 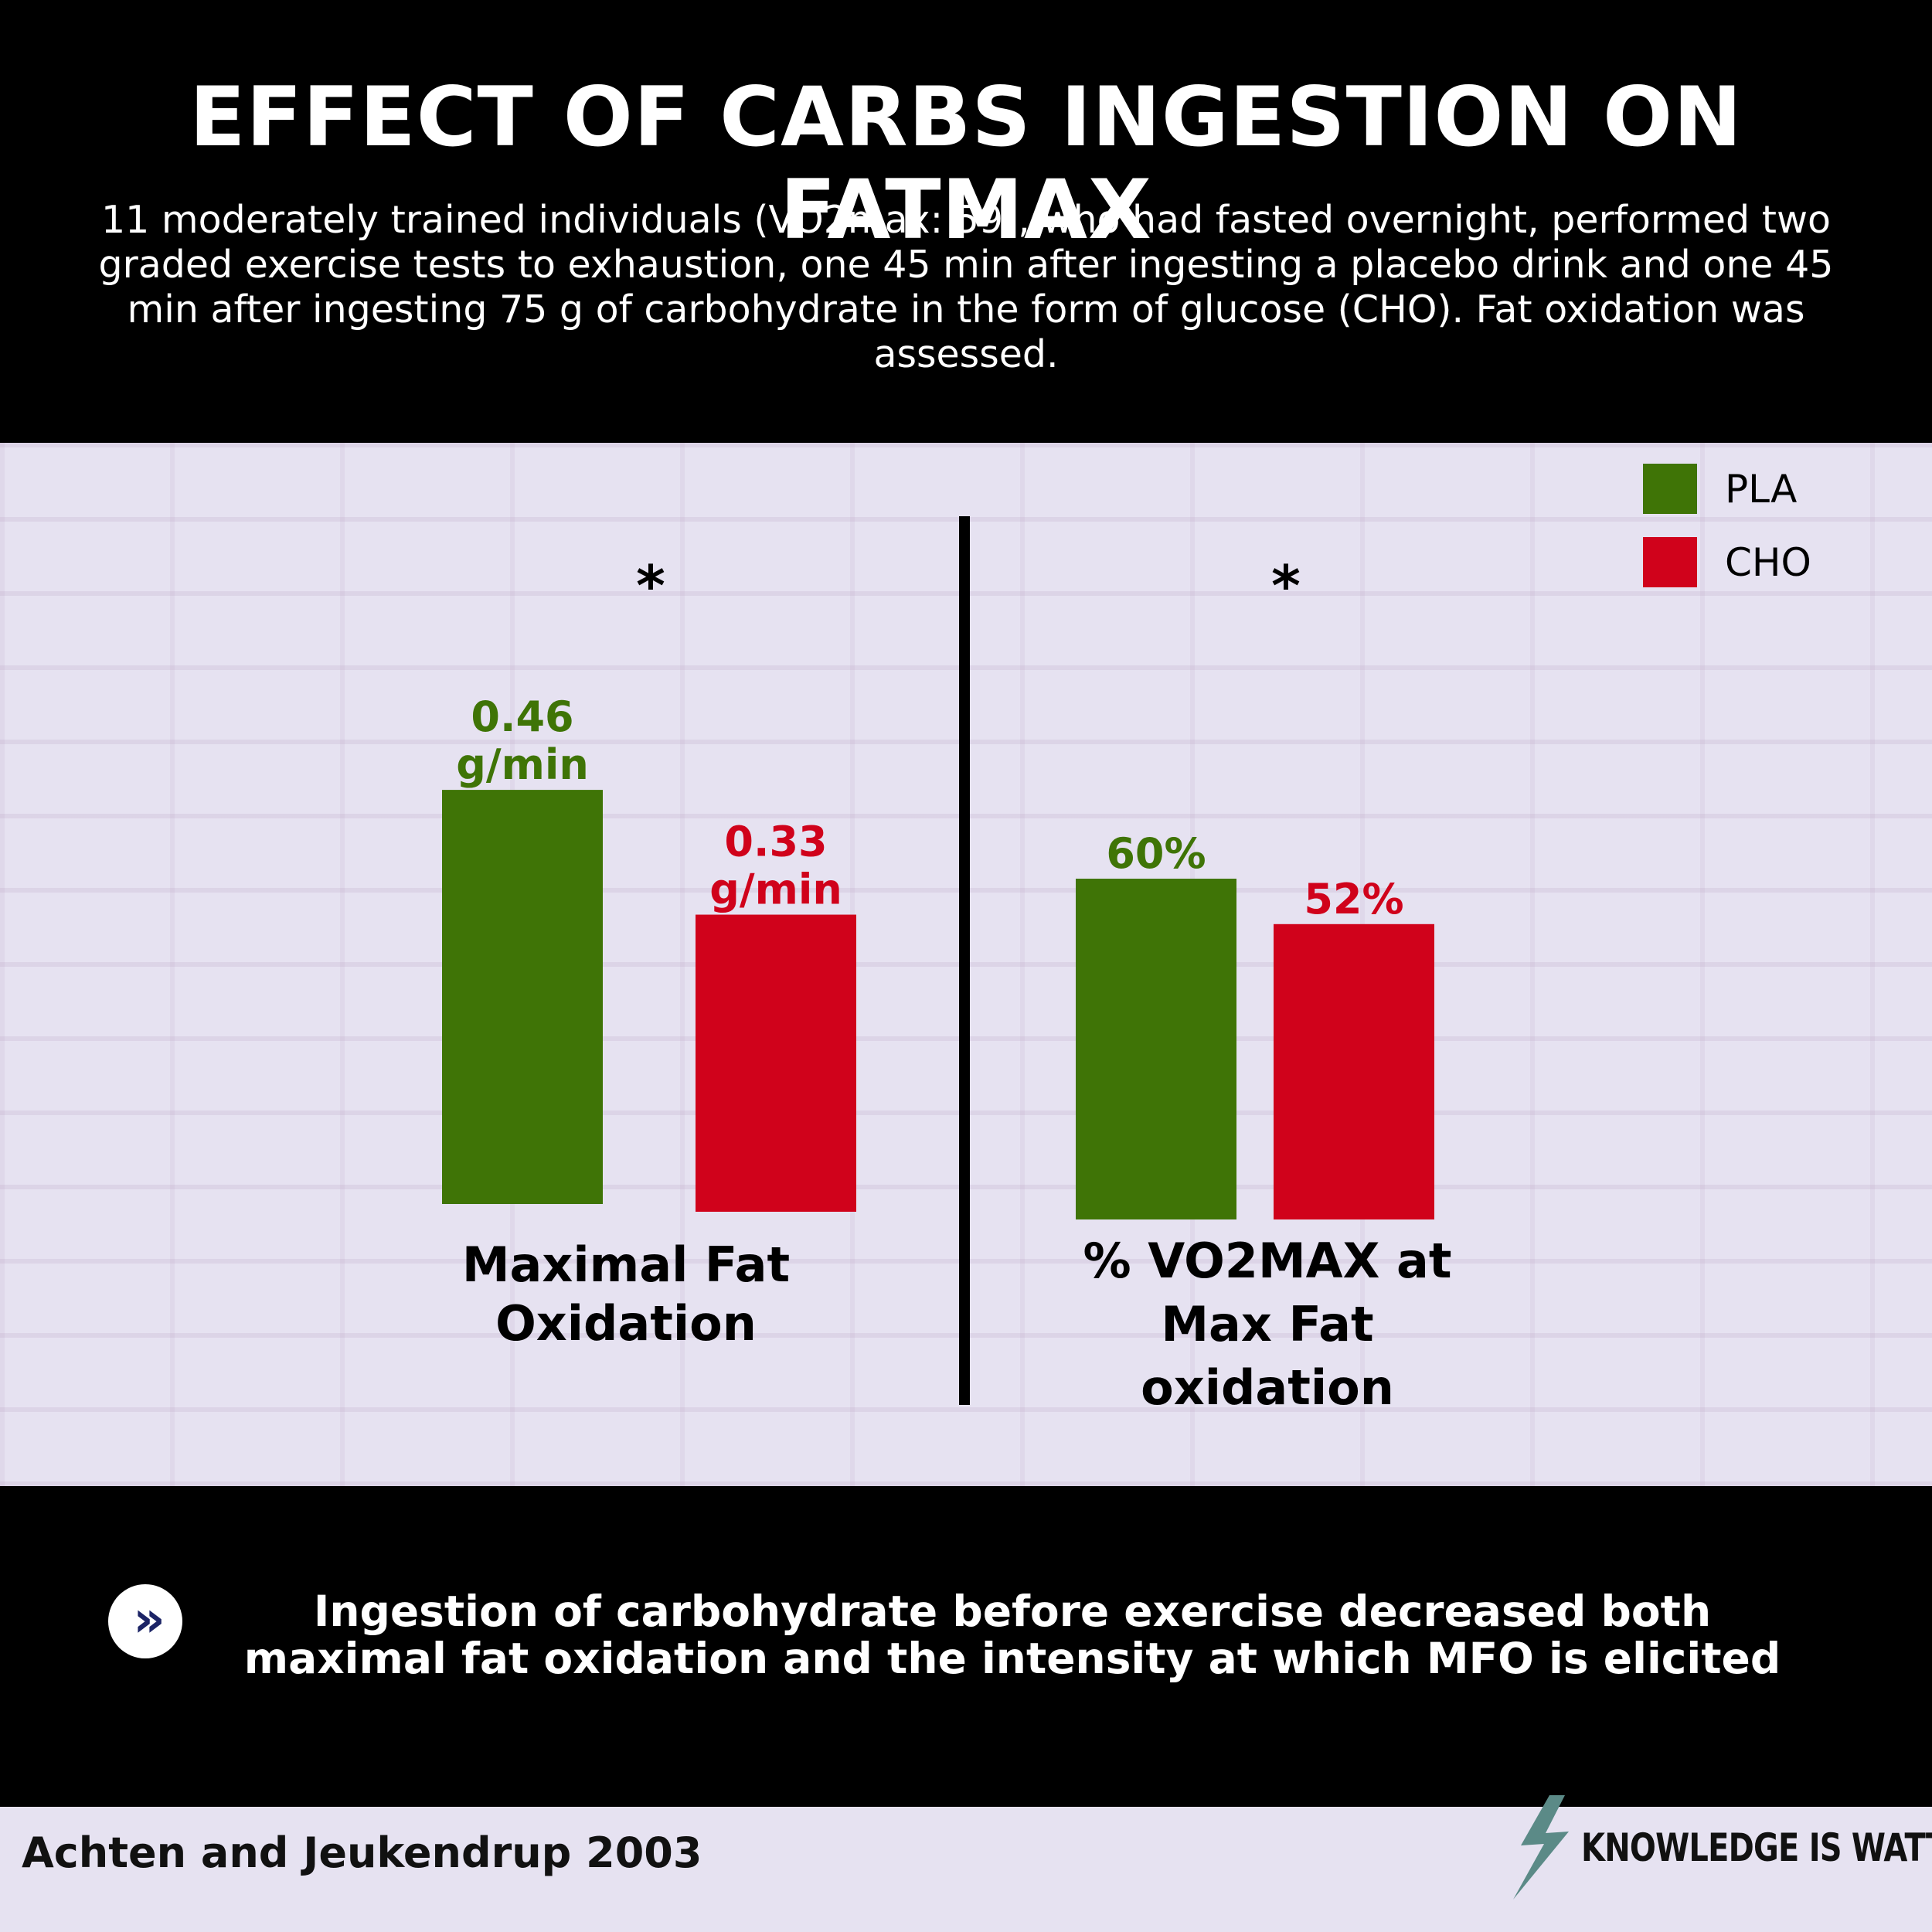 What do you see at coordinates (966, 163) in the screenshot?
I see `page-title: EFFECT OF CARBS INGESTION ON FATMAX` at bounding box center [966, 163].